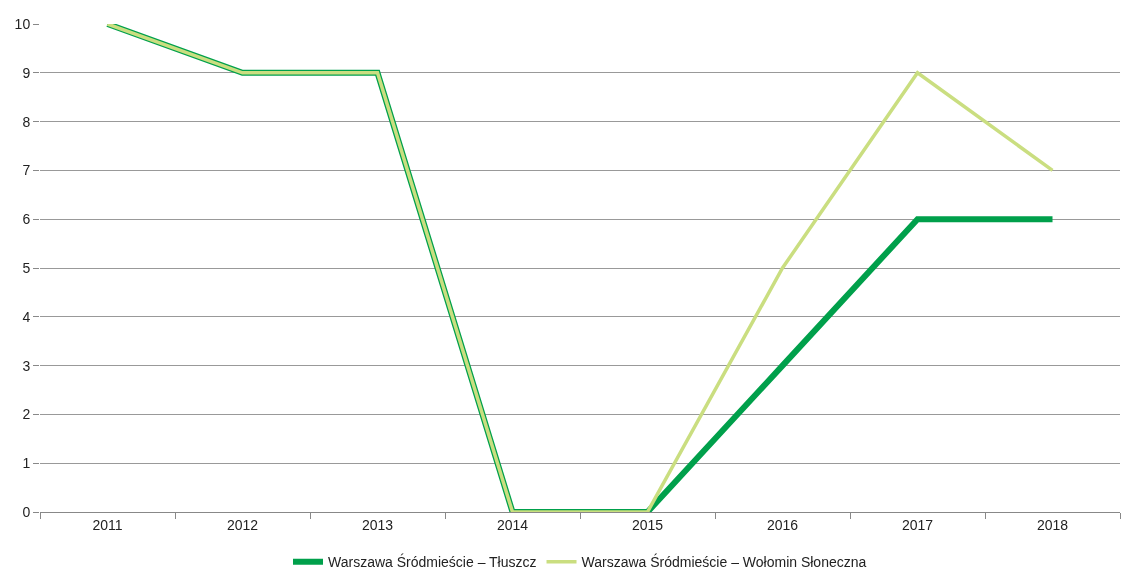  I want to click on x-tick-label: 2014, so click(512, 524).